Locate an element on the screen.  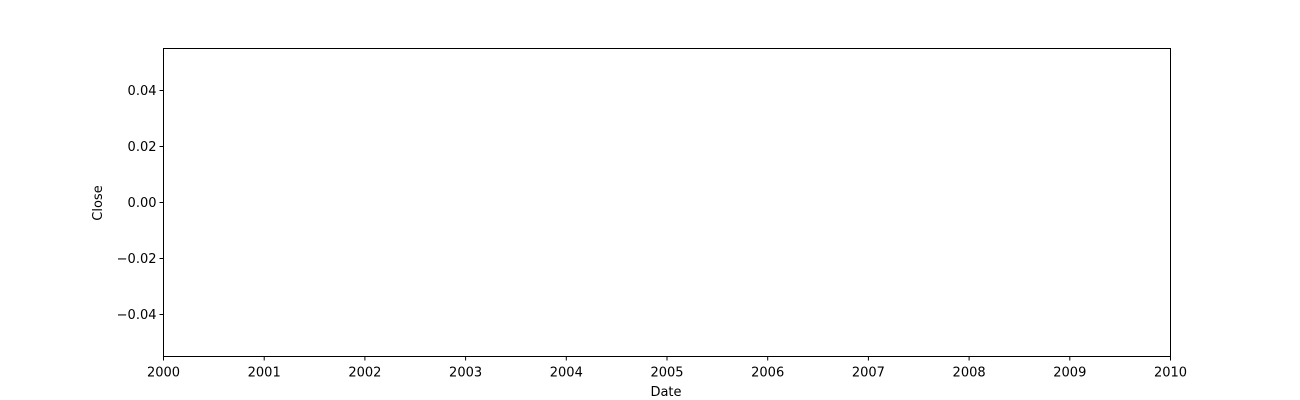
y-tick-label: −0.04 is located at coordinates (137, 315).